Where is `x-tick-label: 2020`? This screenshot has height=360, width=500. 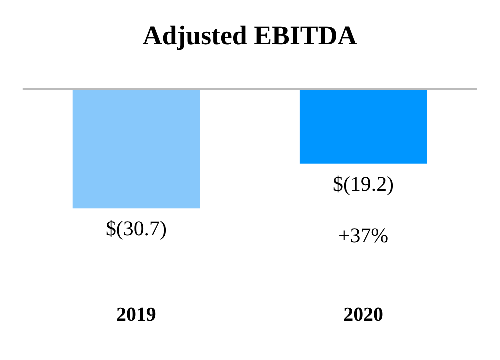
x-tick-label: 2020 is located at coordinates (364, 315).